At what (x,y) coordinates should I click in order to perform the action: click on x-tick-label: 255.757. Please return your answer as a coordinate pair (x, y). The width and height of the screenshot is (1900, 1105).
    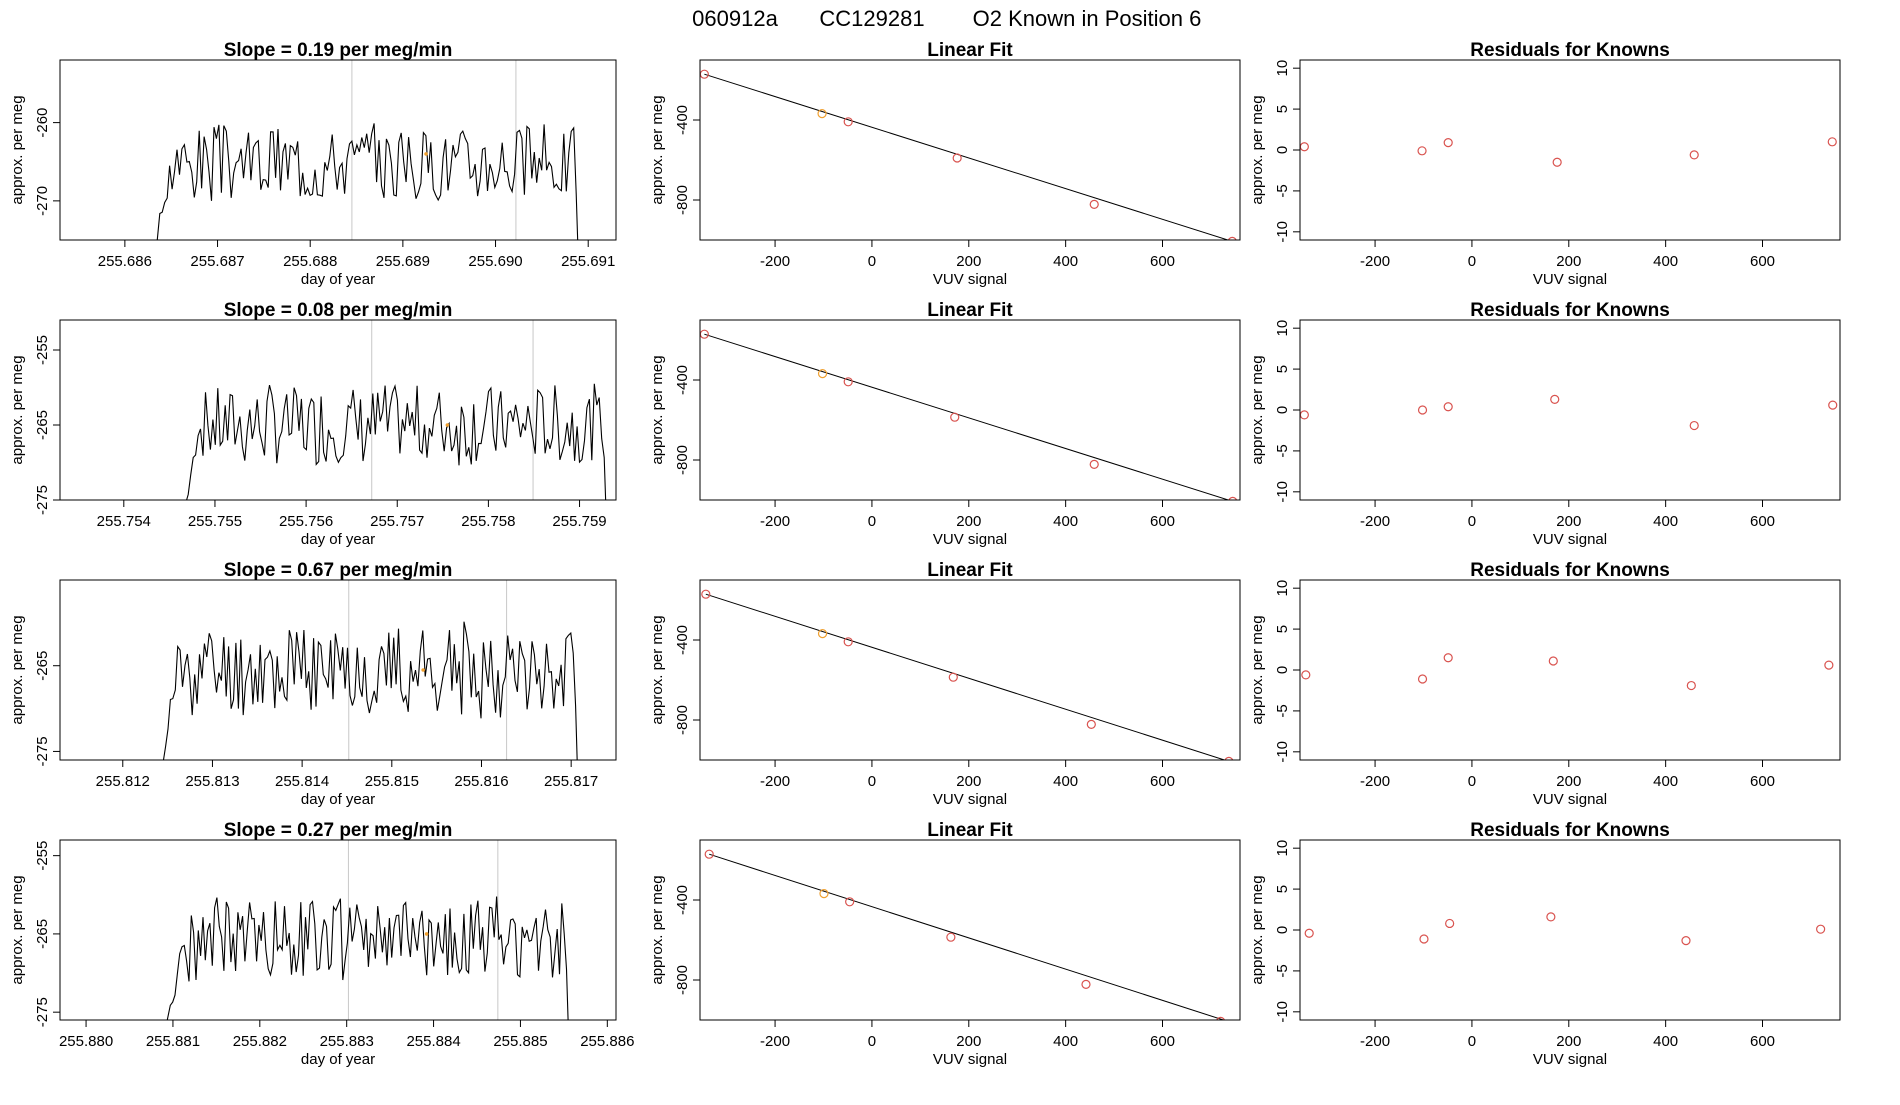
    Looking at the image, I should click on (397, 521).